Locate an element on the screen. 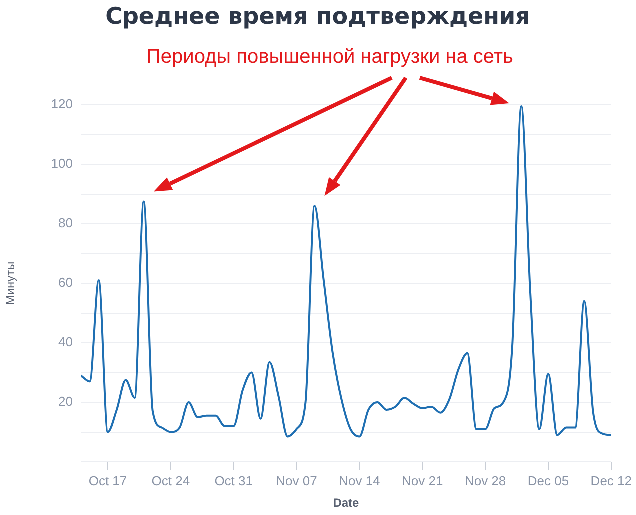 The image size is (636, 515). x-axis-title: Date is located at coordinates (346, 503).